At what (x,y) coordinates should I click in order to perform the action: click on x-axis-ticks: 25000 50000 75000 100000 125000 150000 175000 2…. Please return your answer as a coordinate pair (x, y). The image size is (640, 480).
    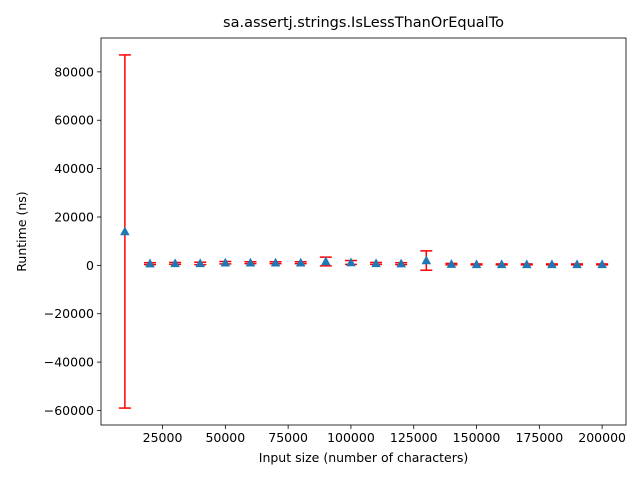
    Looking at the image, I should click on (384, 435).